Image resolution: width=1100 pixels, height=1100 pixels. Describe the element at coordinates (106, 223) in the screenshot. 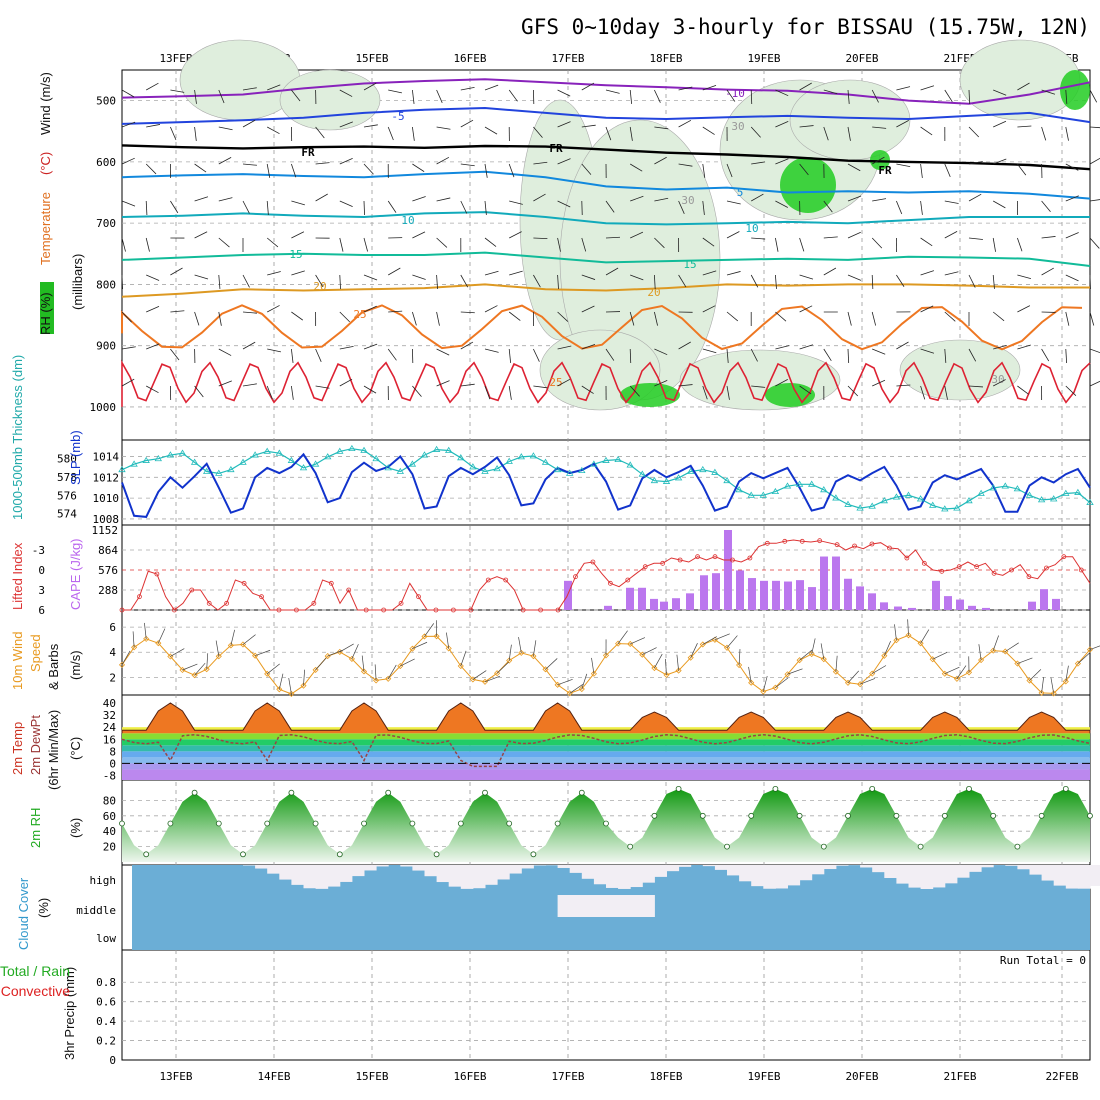

I see `pressure-tick-label: 700` at that location.